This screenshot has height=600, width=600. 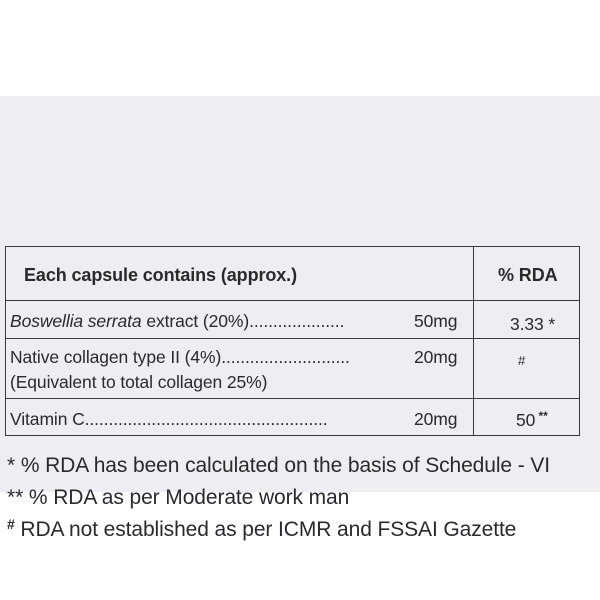 I want to click on ingredient-rda: #, so click(x=522, y=360).